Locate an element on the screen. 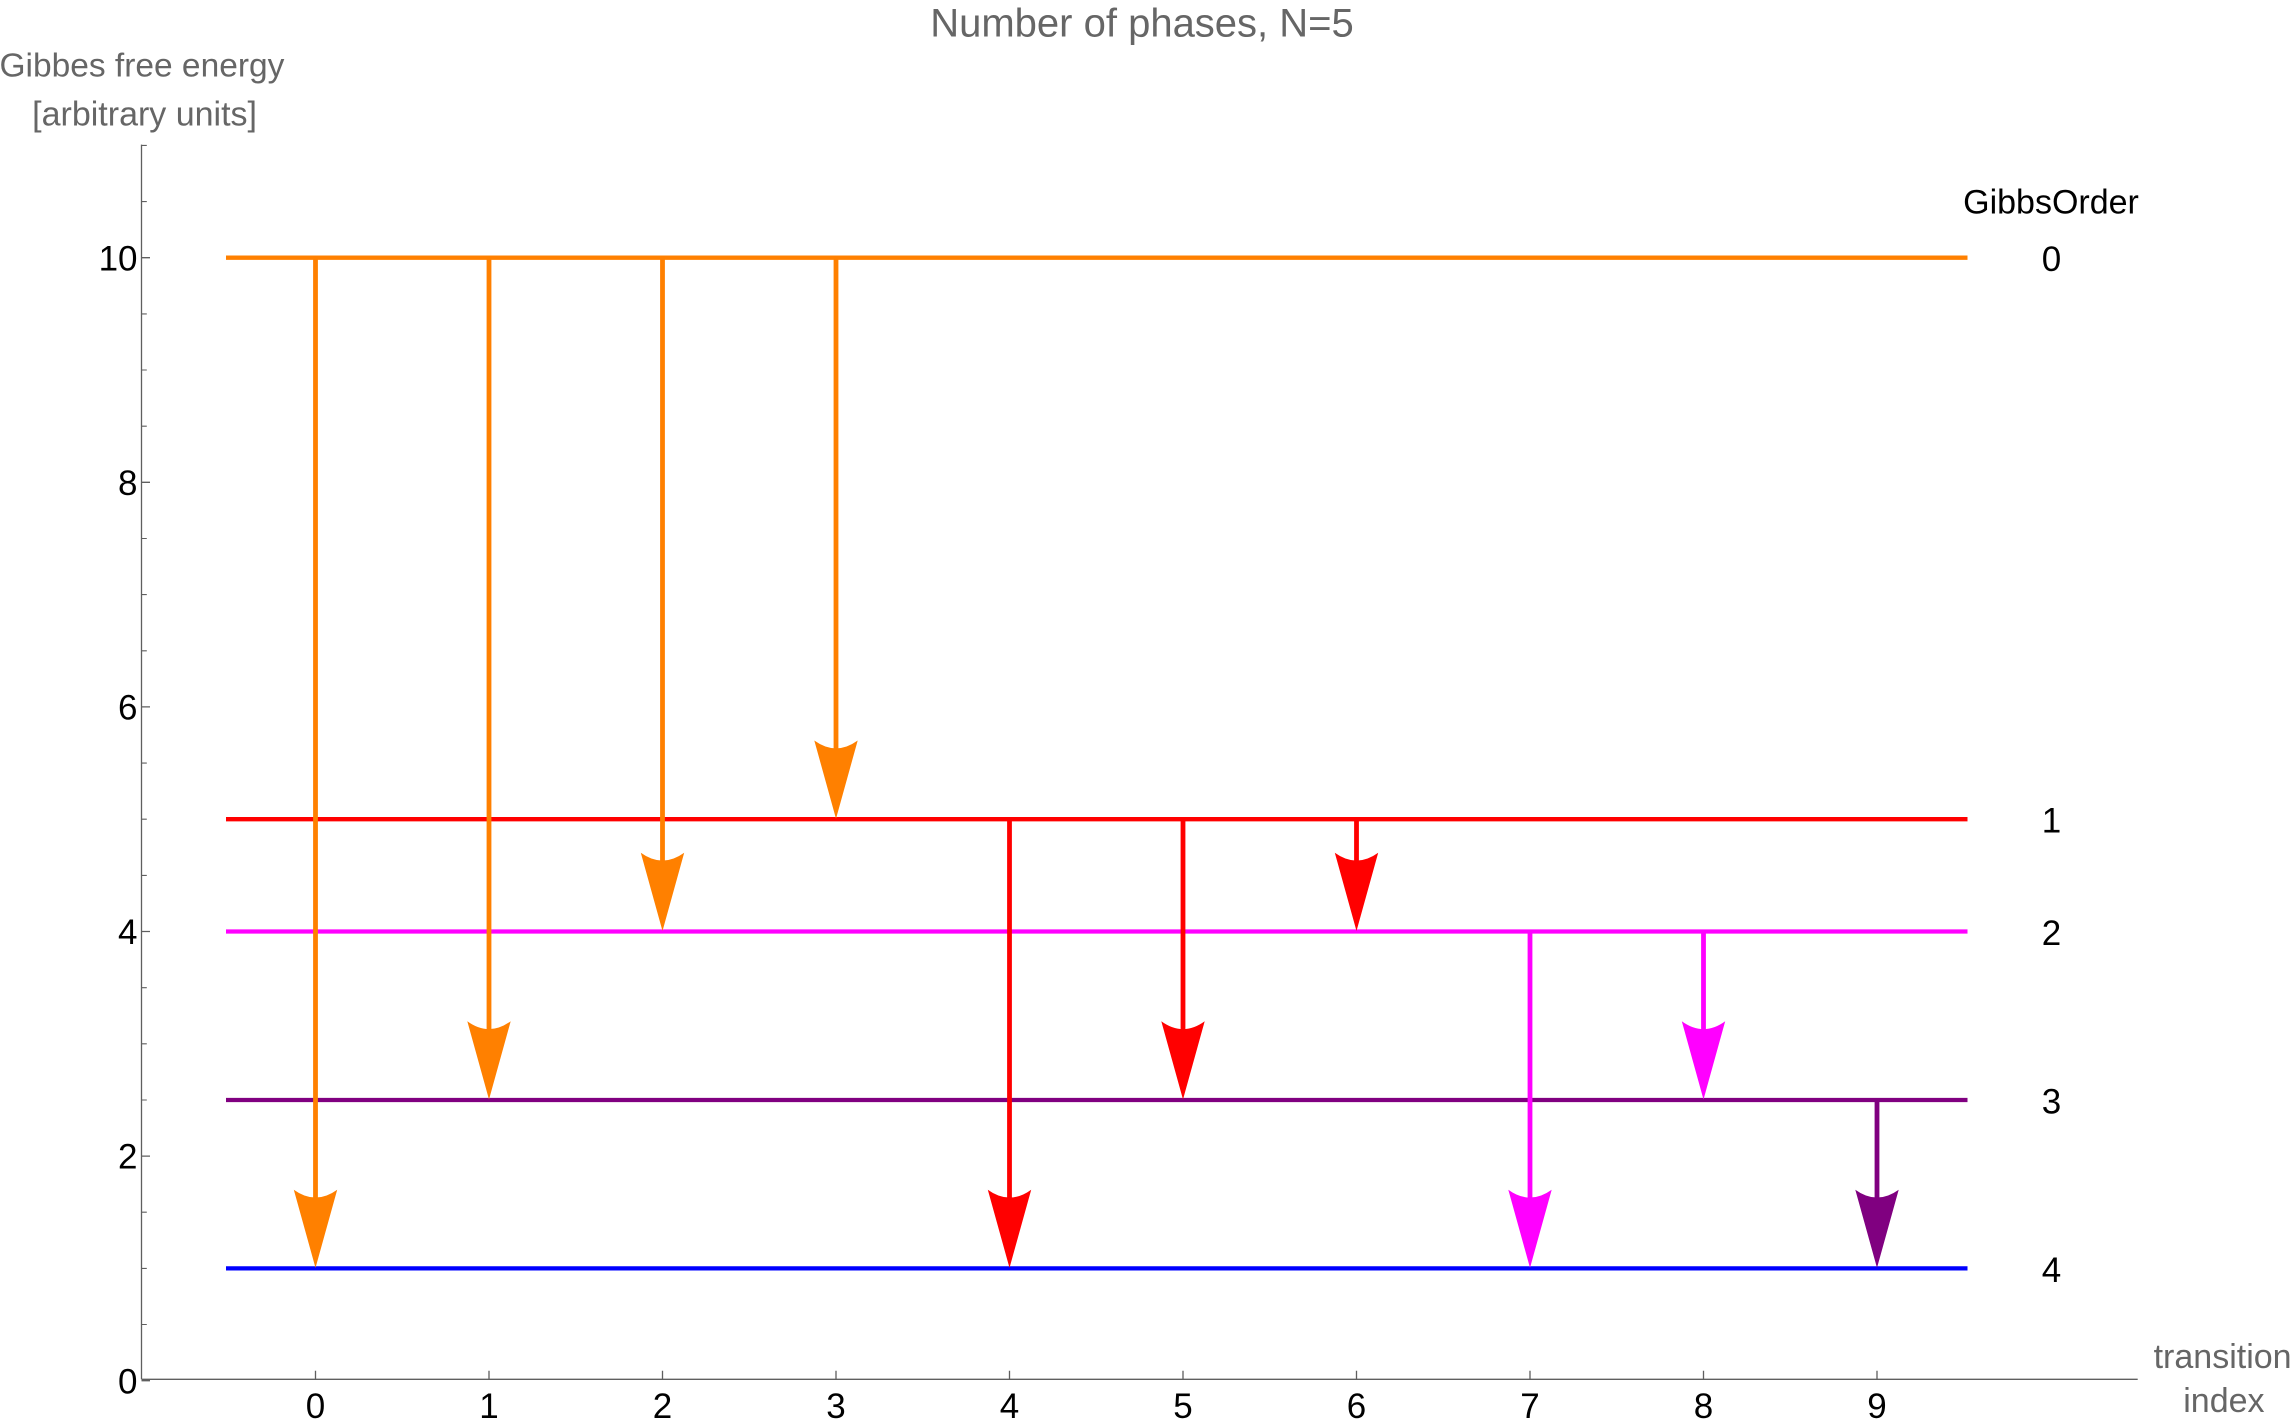 Image resolution: width=2292 pixels, height=1425 pixels. svg-text: [arbitrary units] is located at coordinates (144, 115).